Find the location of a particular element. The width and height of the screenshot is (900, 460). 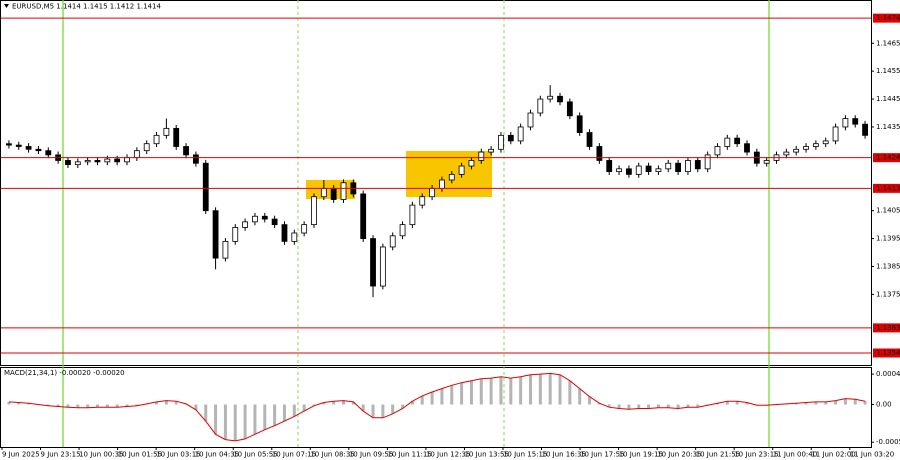

y-tick-label: -0.00057 is located at coordinates (888, 442).